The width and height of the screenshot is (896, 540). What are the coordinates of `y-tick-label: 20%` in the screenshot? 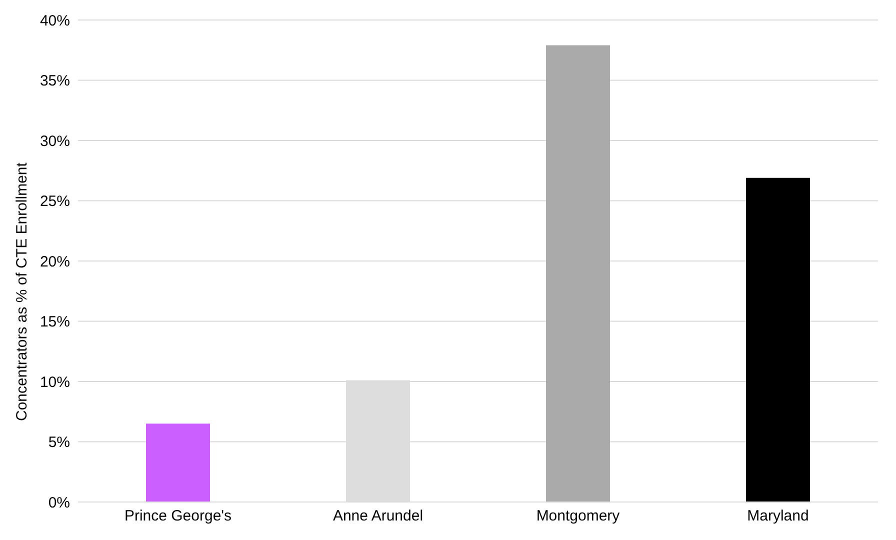 It's located at (55, 261).